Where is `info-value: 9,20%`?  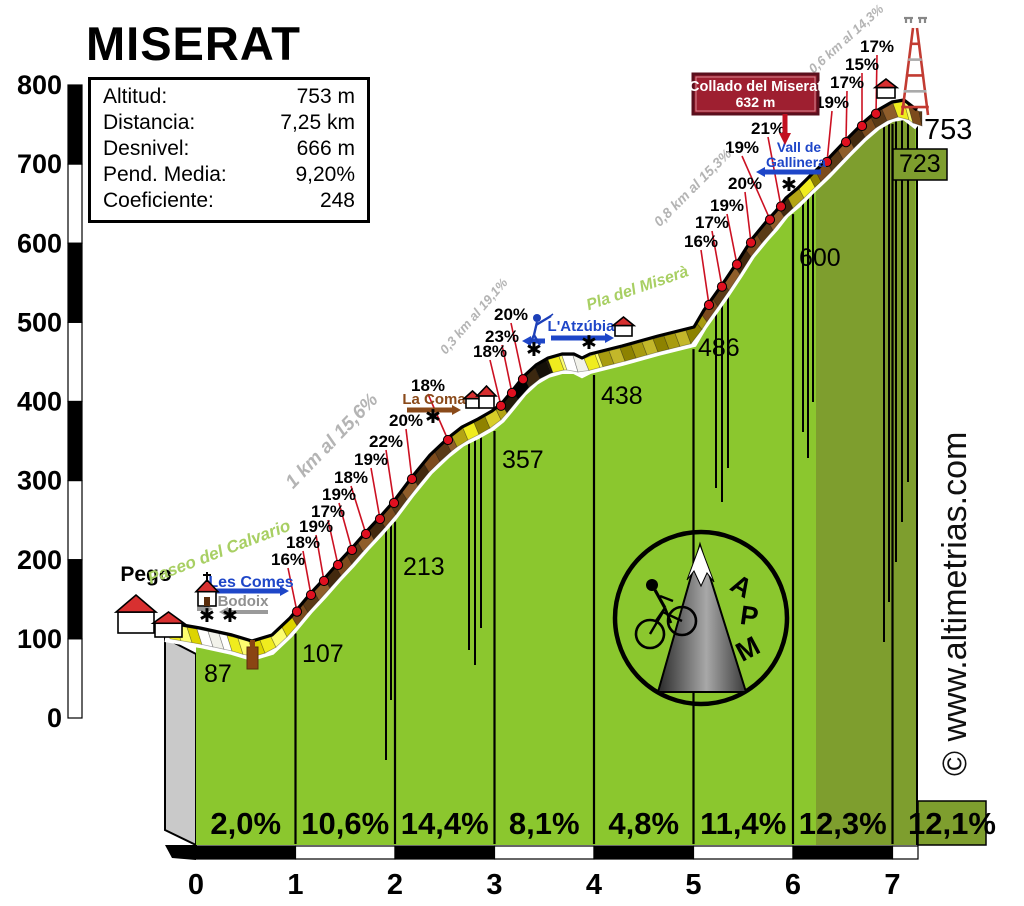 info-value: 9,20% is located at coordinates (325, 174).